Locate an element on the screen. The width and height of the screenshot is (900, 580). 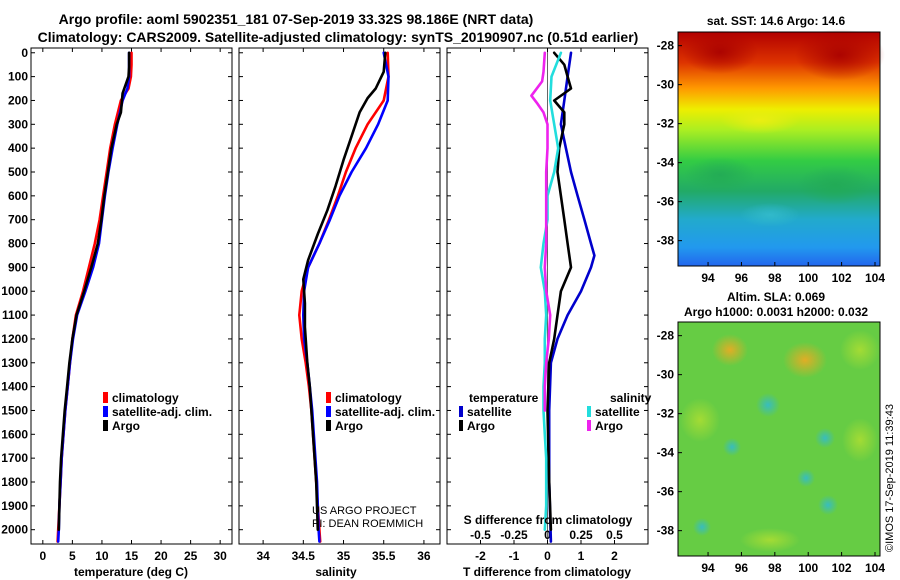
series-line-t-argo is located at coordinates (559, 291).